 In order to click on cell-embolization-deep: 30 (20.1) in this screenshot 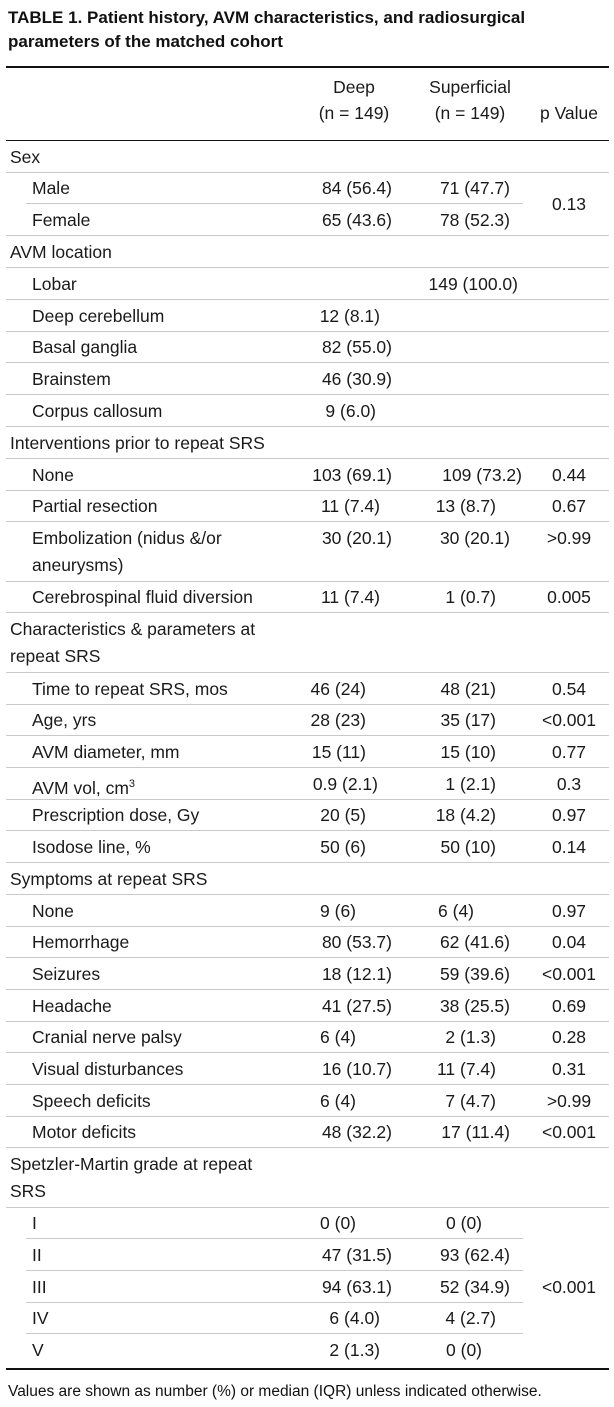, I will do `click(356, 538)`.